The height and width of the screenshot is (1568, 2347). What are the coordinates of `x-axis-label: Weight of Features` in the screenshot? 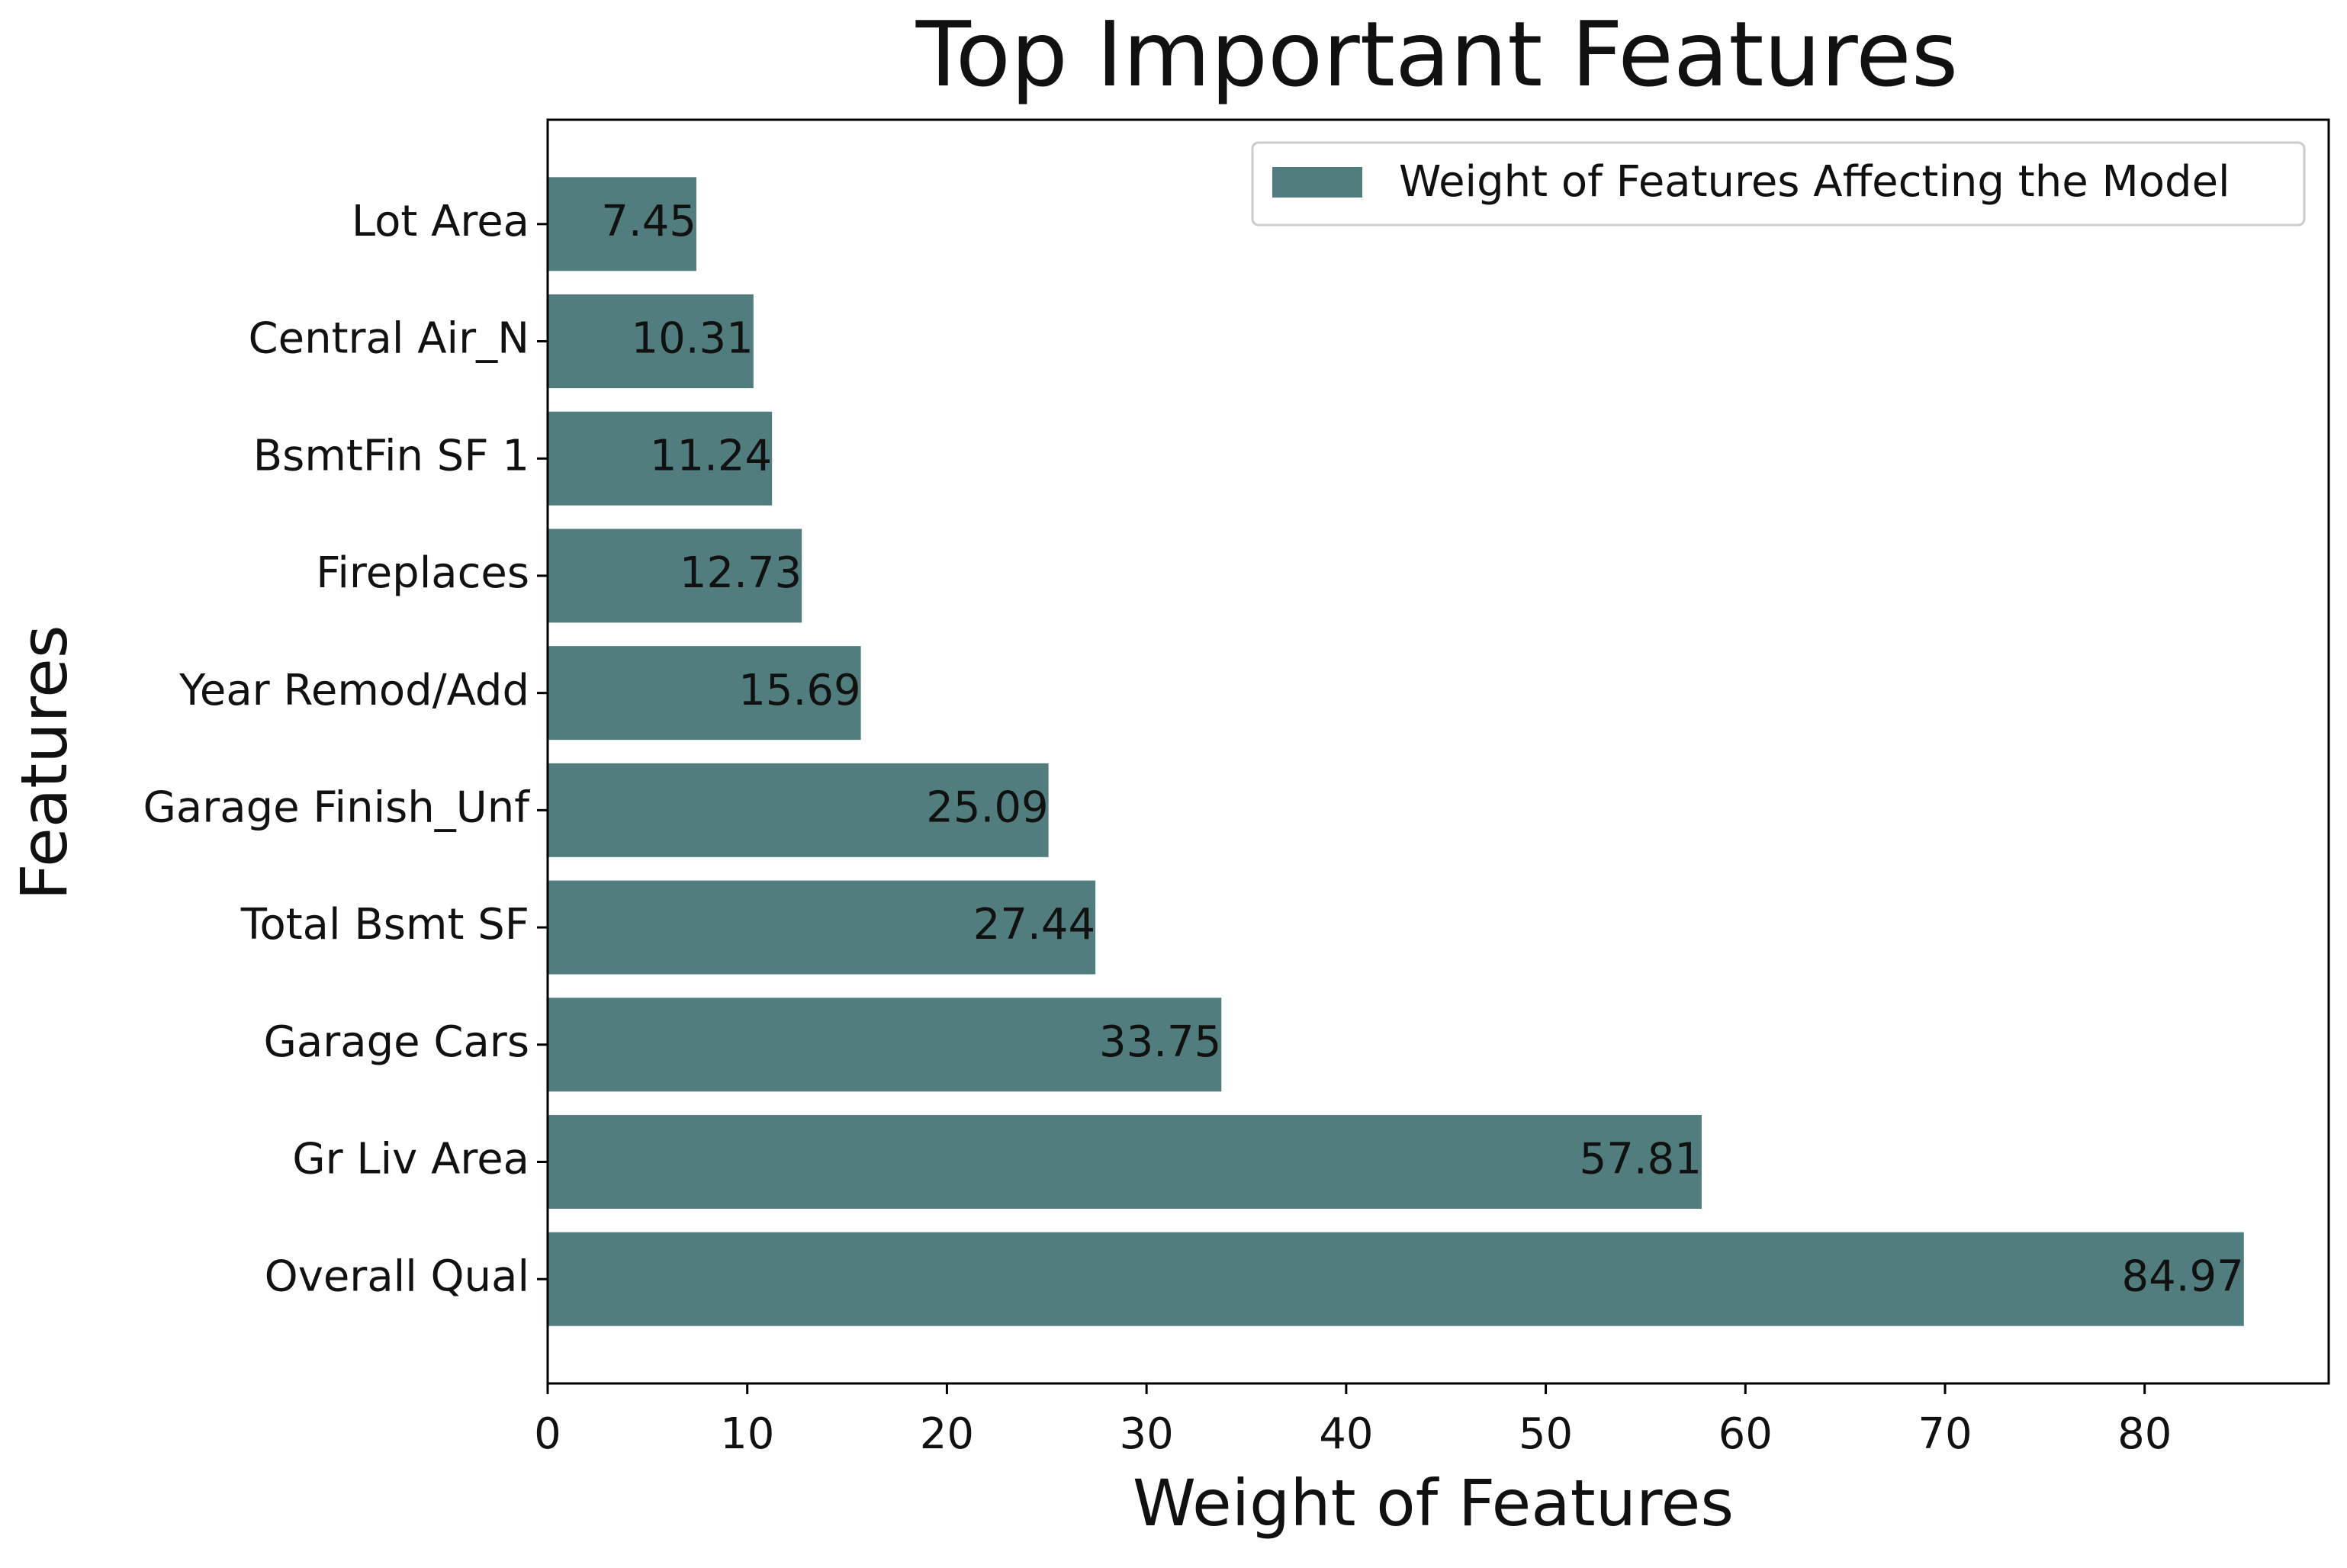 It's located at (1433, 1503).